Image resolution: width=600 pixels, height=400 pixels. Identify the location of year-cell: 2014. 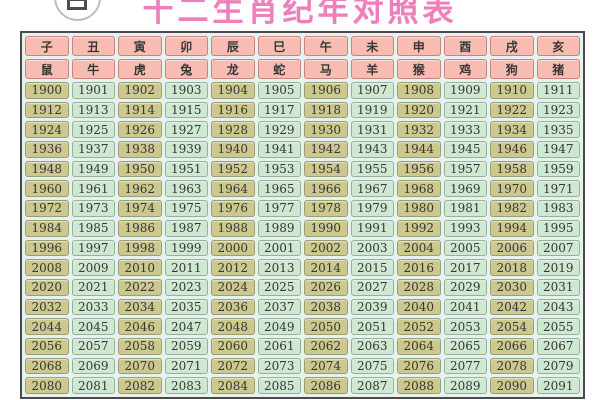
(326, 267).